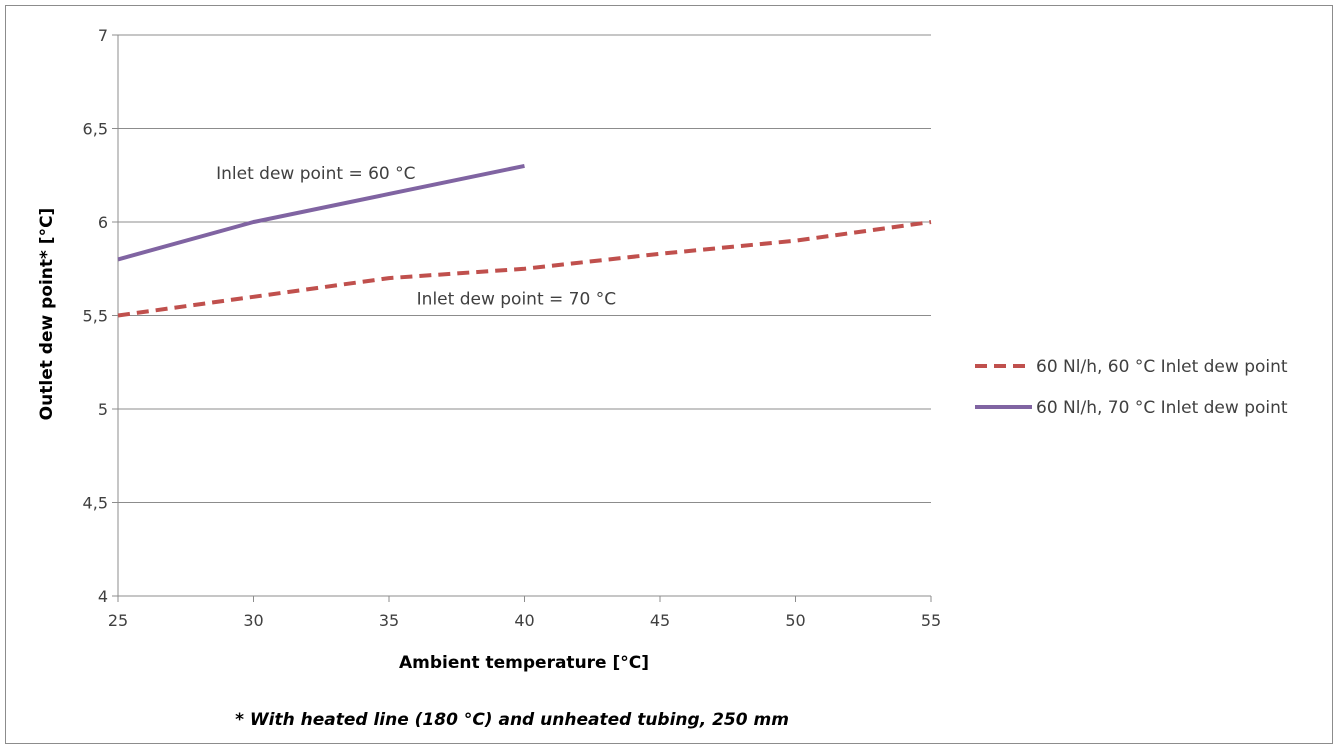 The height and width of the screenshot is (751, 1340). What do you see at coordinates (931, 620) in the screenshot?
I see `x-tick-label-6: 55` at bounding box center [931, 620].